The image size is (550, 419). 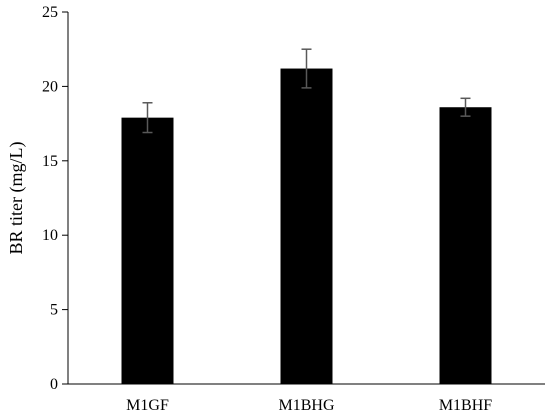 What do you see at coordinates (55, 198) in the screenshot?
I see `y-axis-ticks: 0 5 10 15 20 25` at bounding box center [55, 198].